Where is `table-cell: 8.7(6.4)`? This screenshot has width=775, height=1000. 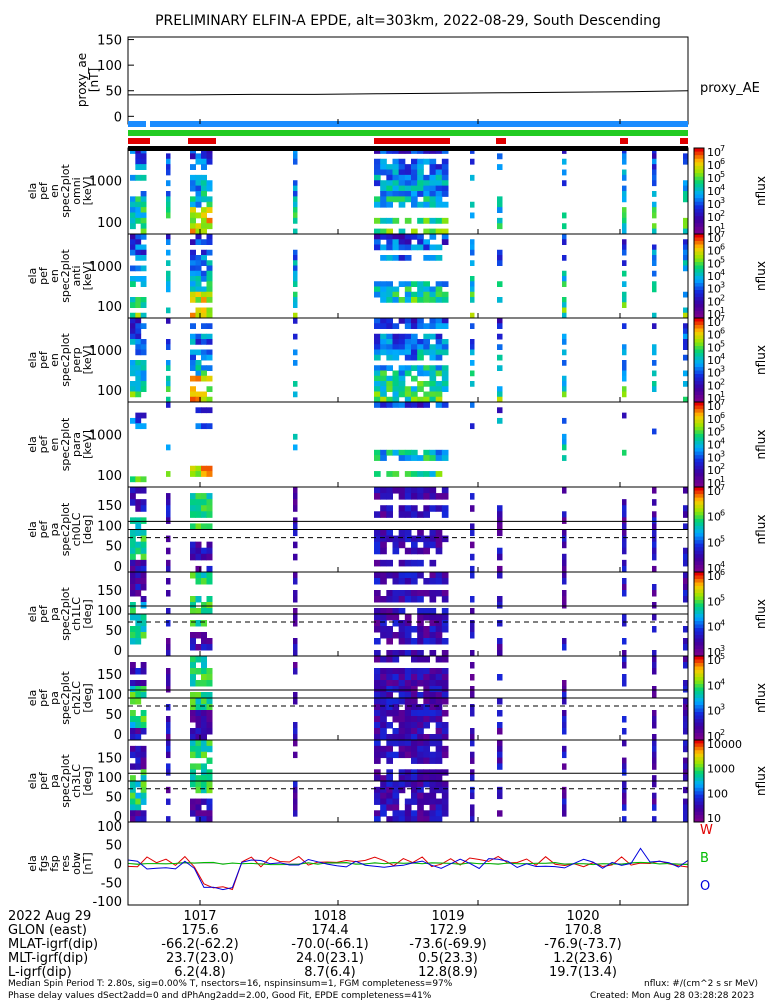
table-cell: 8.7(6.4) is located at coordinates (330, 972).